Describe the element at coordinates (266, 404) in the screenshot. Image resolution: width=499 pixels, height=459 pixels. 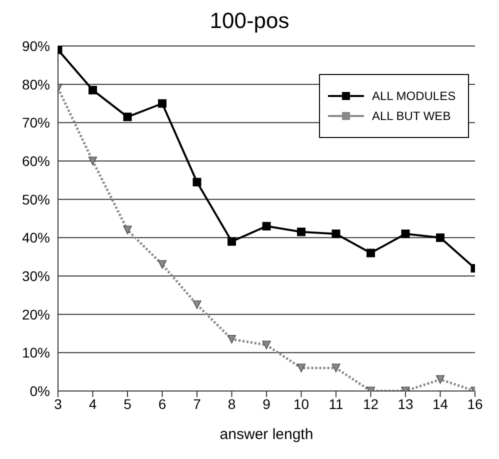
I see `x-tick-label: 9` at that location.